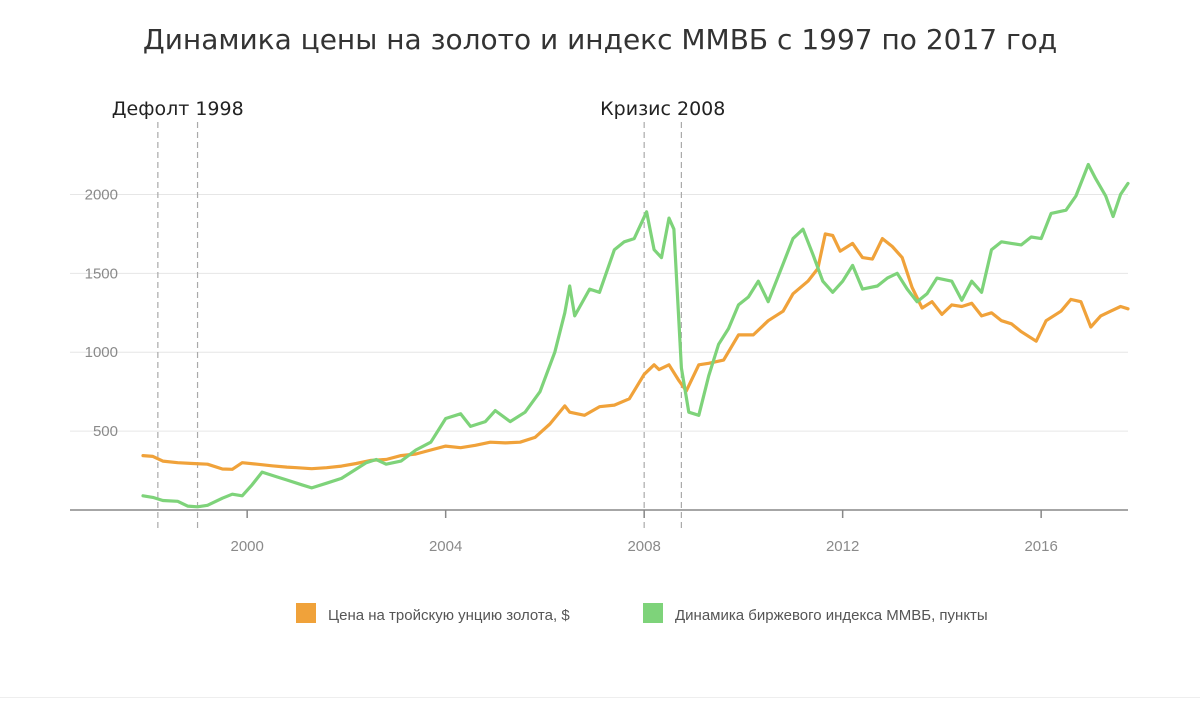  I want to click on event-label: Дефолт 1998, so click(178, 109).